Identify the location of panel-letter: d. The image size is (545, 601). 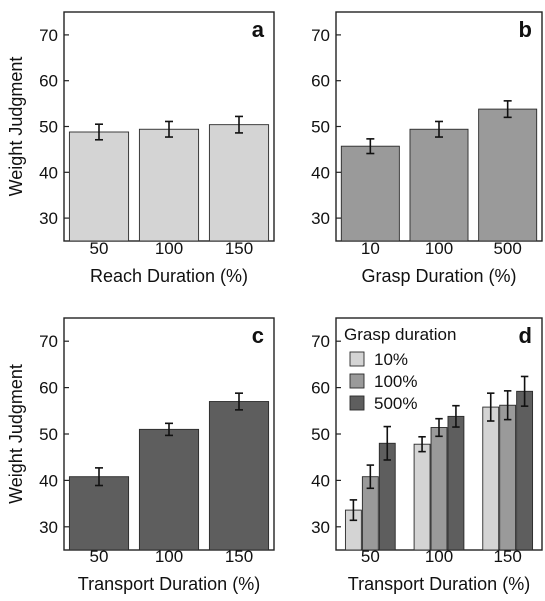
(525, 335).